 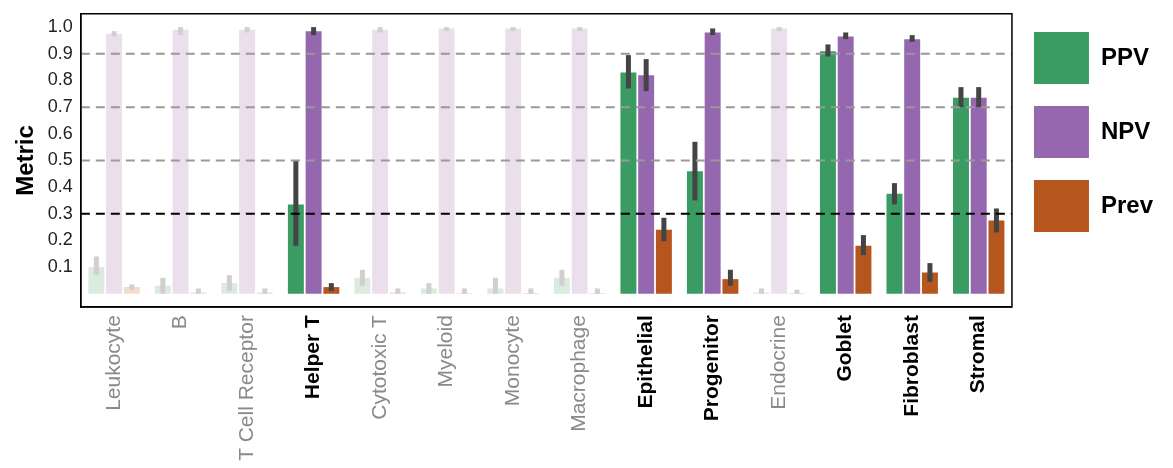 I want to click on x-tick-label: Progenitor, so click(x=711, y=368).